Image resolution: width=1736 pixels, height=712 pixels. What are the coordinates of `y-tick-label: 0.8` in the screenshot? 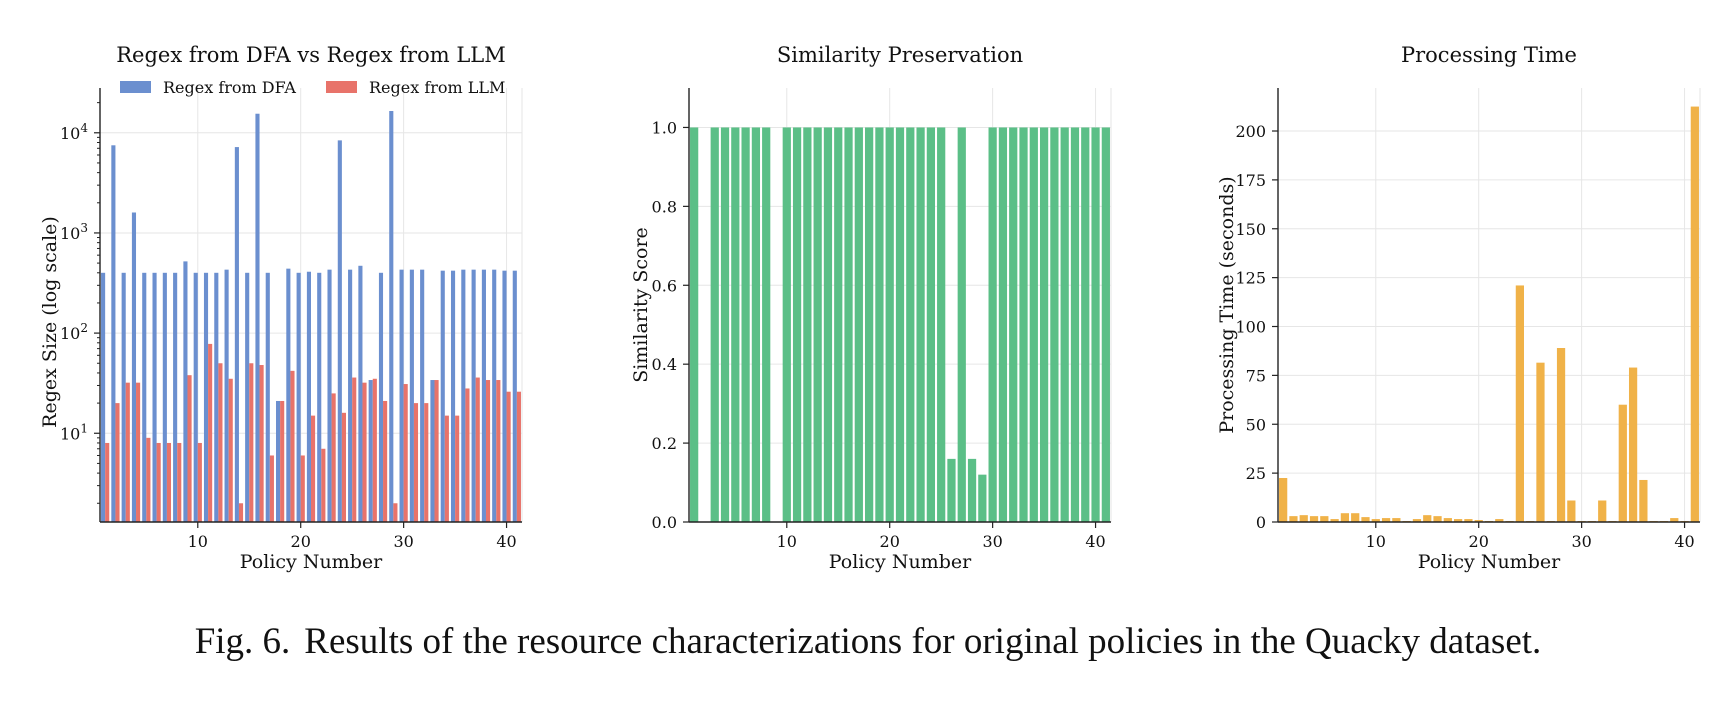 It's located at (664, 206).